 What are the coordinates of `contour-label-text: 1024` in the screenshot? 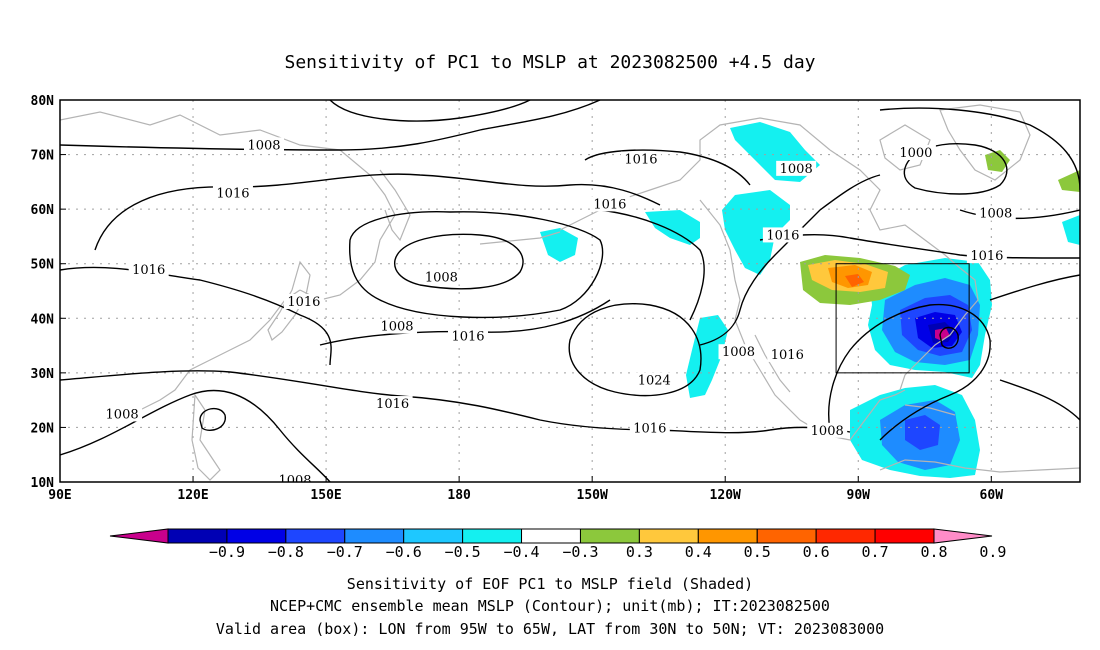 It's located at (654, 381).